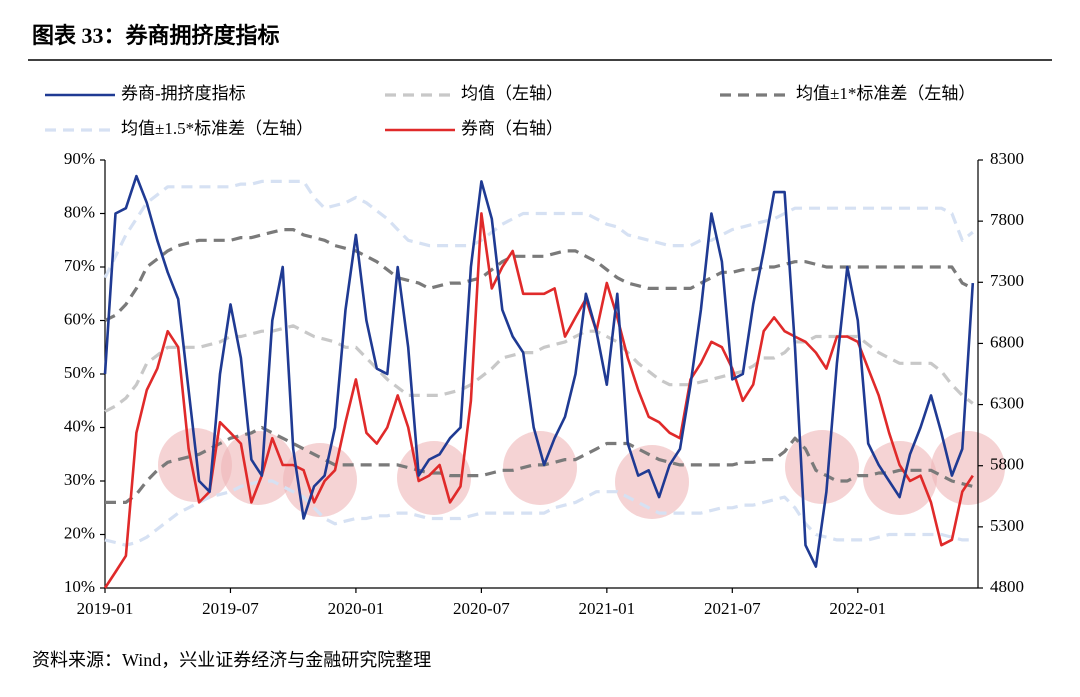  What do you see at coordinates (885, 93) in the screenshot?
I see `legend-label: 均值±1*标准差（左轴）` at bounding box center [885, 93].